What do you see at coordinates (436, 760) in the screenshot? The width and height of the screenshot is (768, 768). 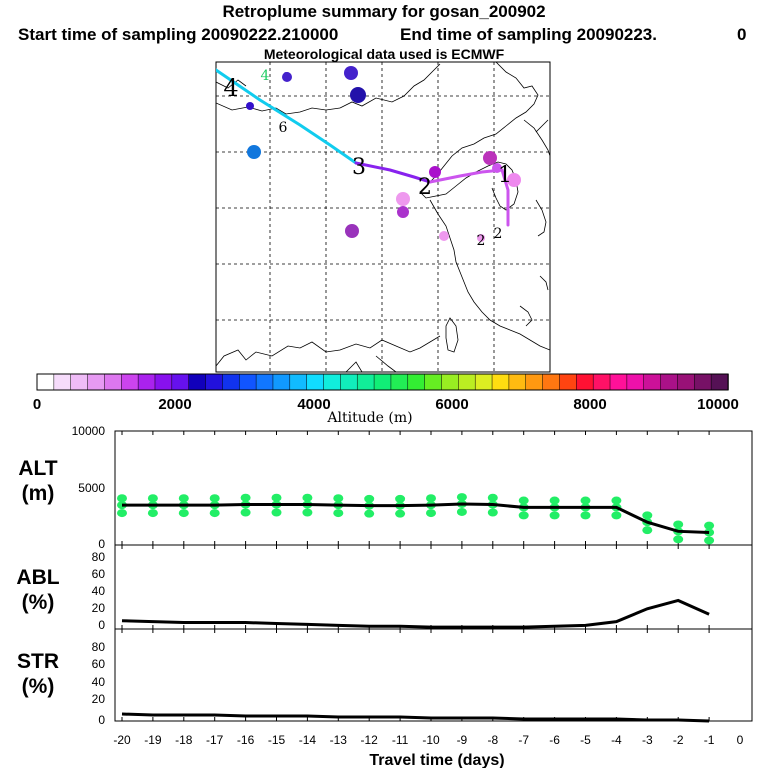 I see `x-axis-label: Travel time (days)` at bounding box center [436, 760].